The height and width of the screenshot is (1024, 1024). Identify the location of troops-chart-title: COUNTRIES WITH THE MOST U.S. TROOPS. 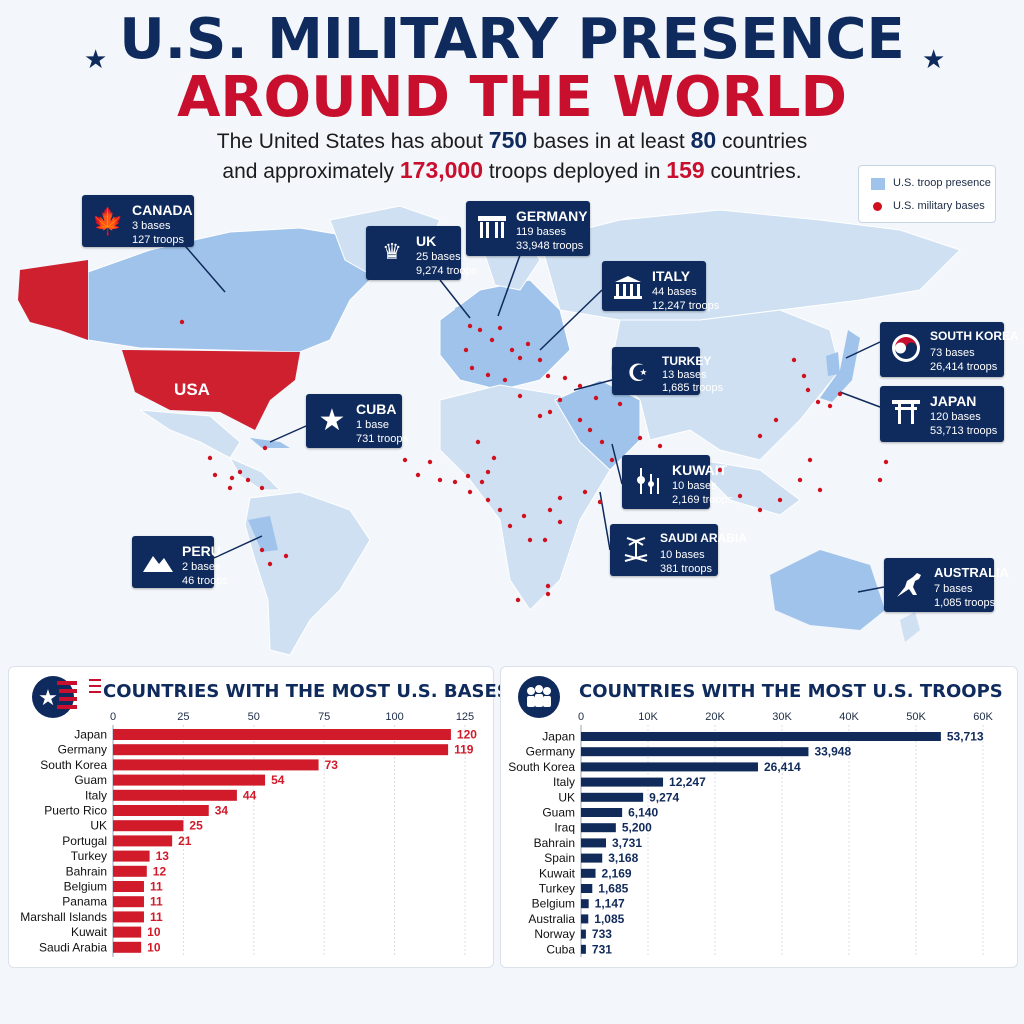
(791, 691).